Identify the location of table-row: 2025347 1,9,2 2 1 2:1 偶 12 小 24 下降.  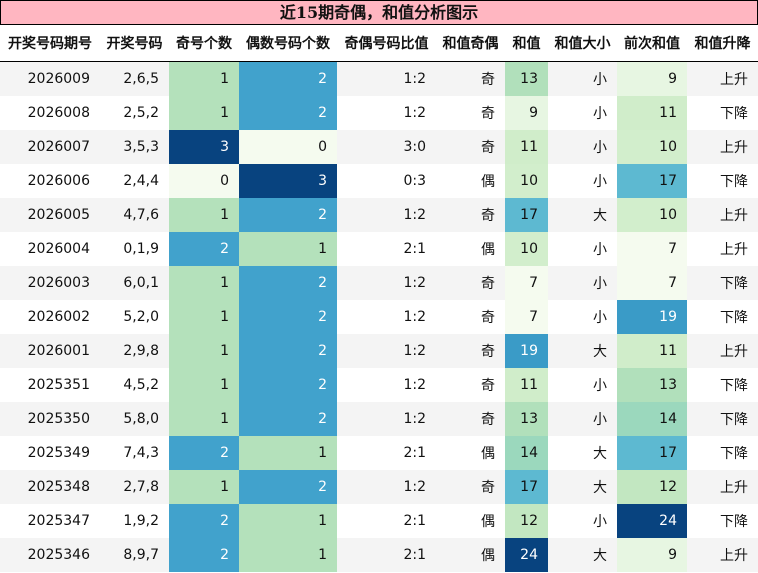
(379, 521).